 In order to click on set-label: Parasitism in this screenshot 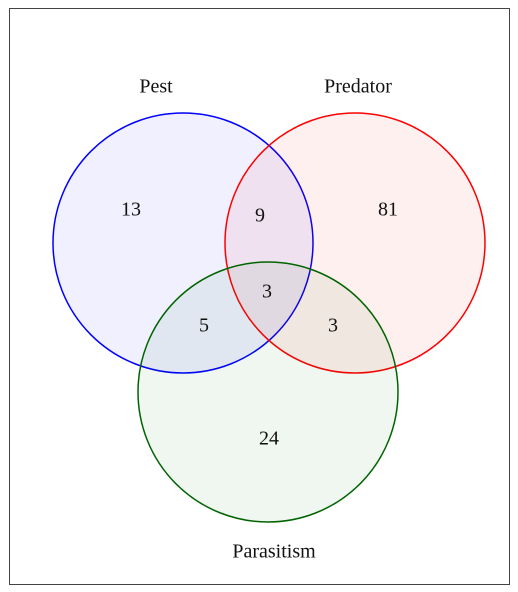, I will do `click(274, 552)`.